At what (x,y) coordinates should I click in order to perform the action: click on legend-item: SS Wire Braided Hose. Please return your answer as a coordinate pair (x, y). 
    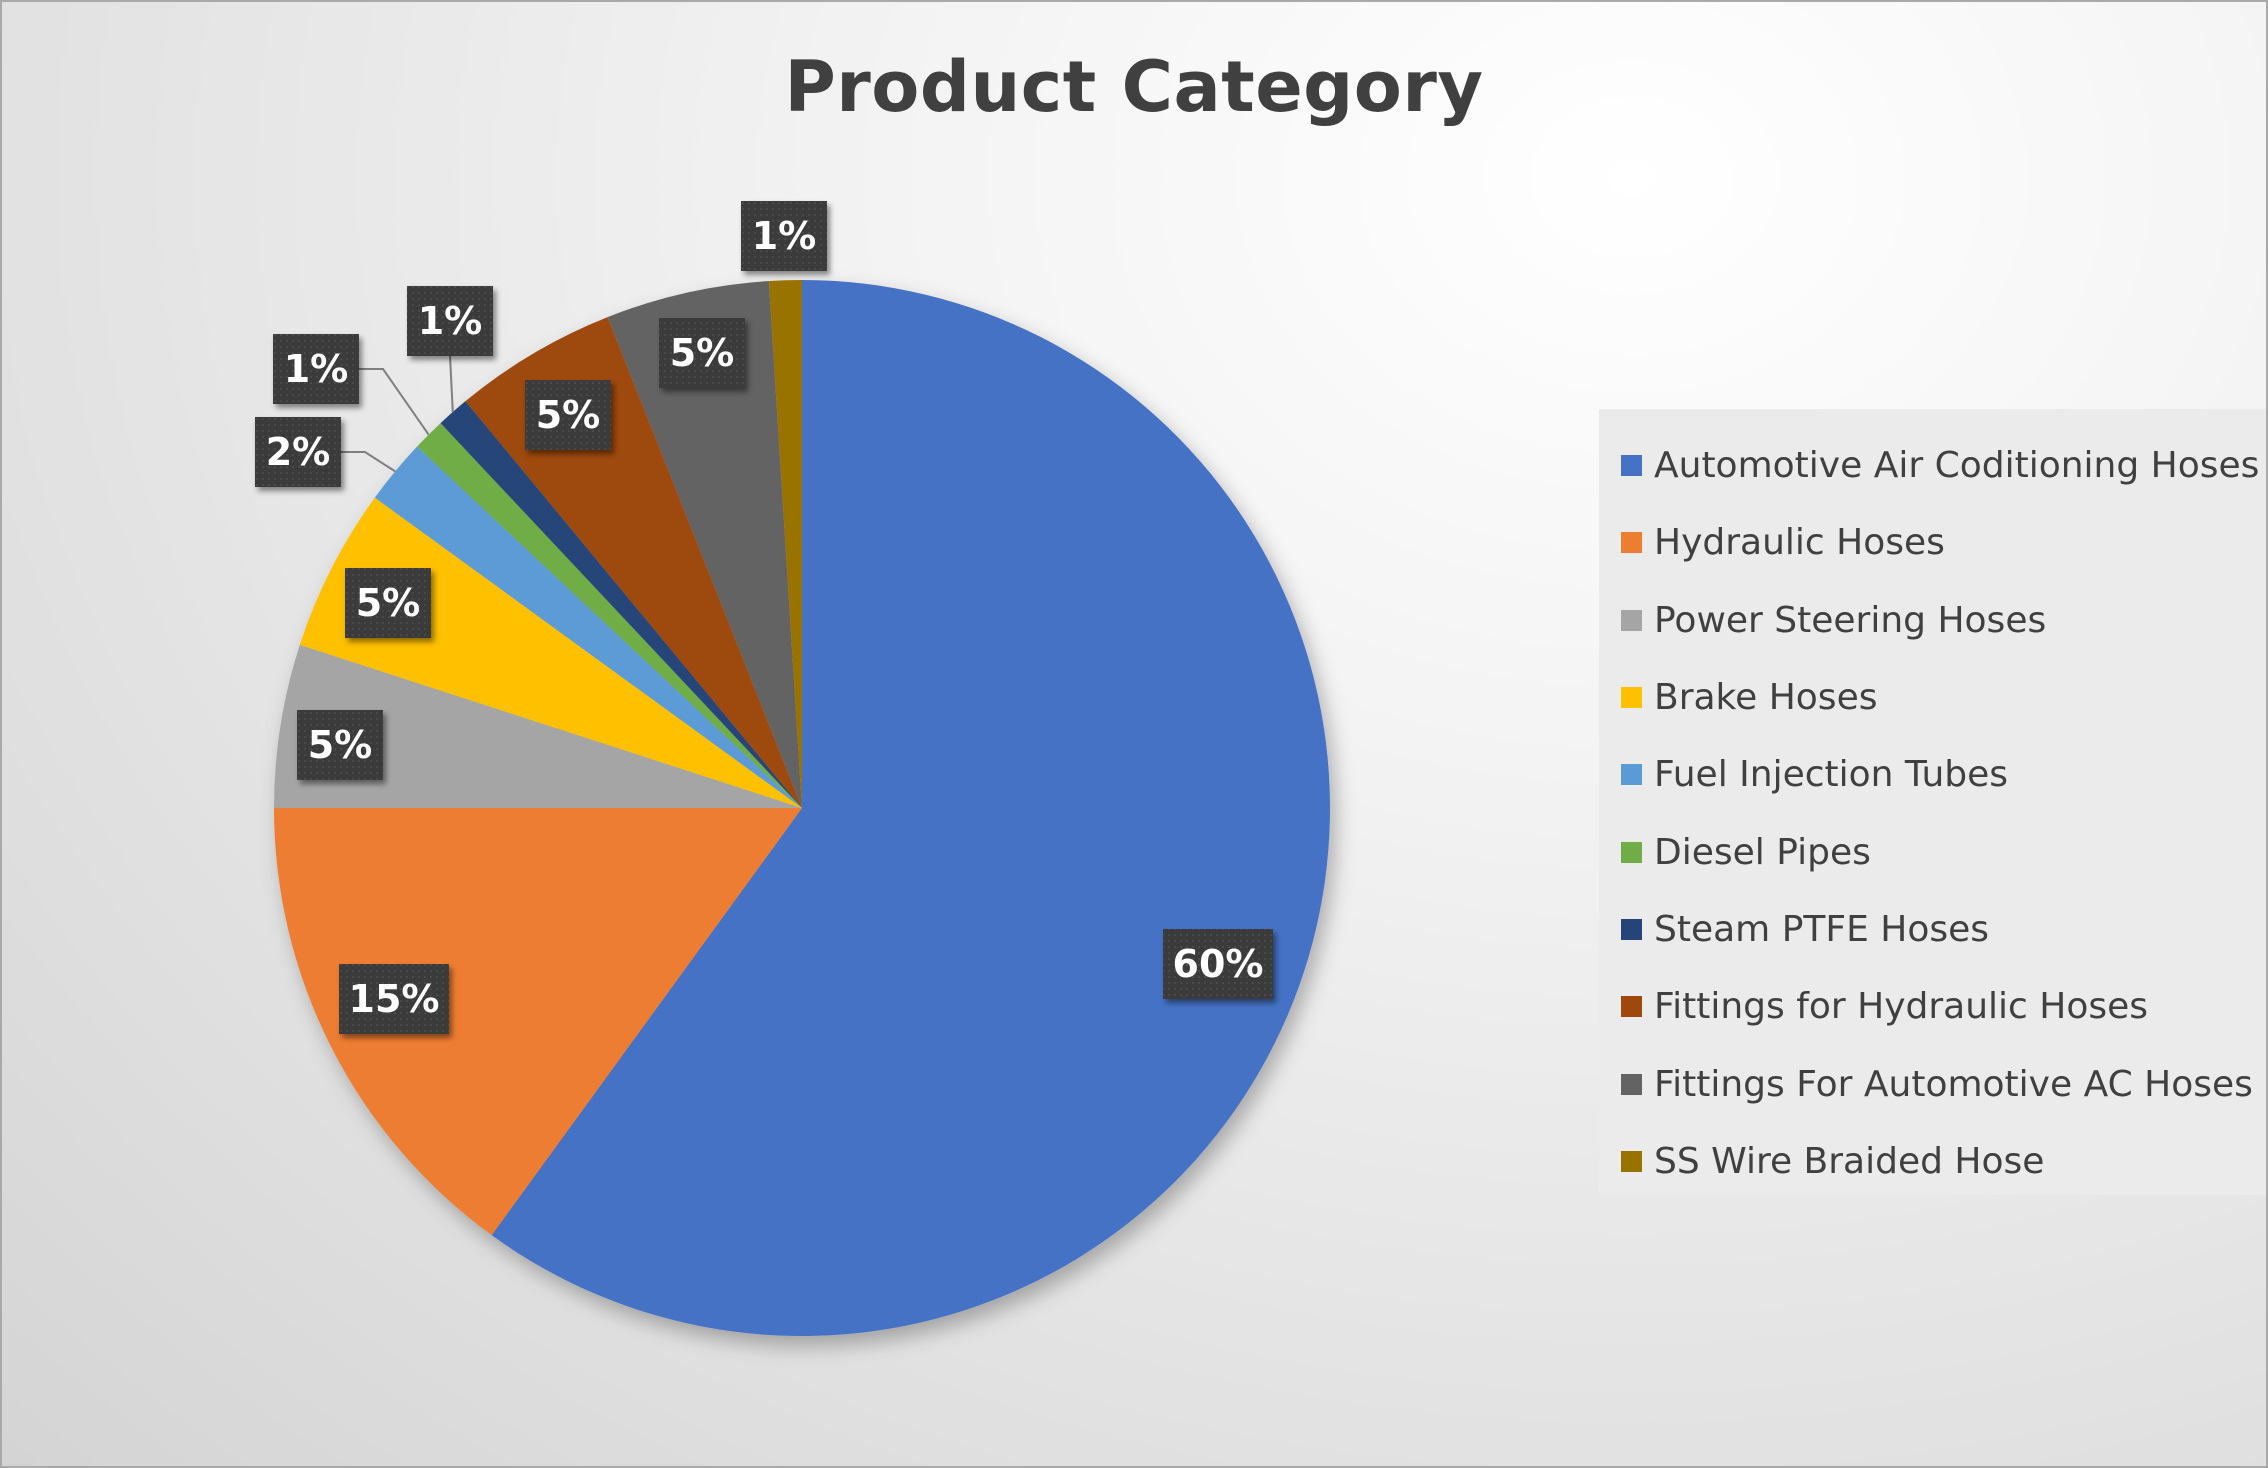
    Looking at the image, I should click on (1943, 1161).